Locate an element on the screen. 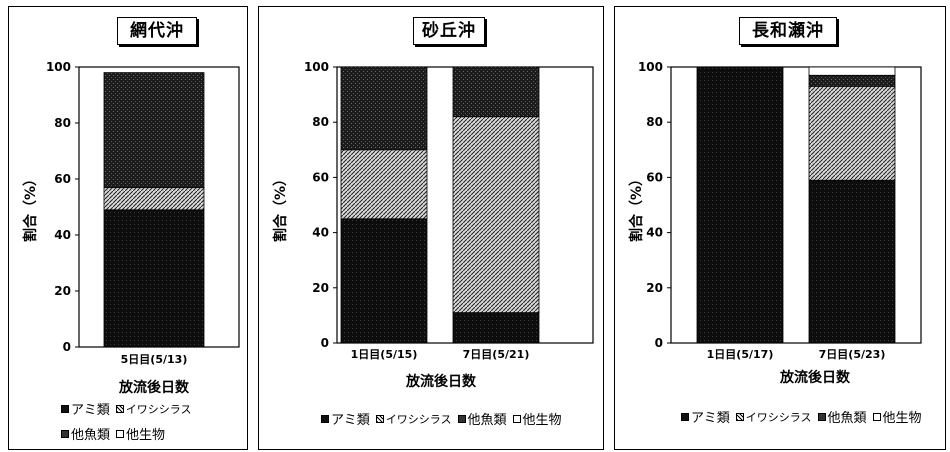 The image size is (950, 452). x-category-label: 5日目(5/13) is located at coordinates (154, 359).